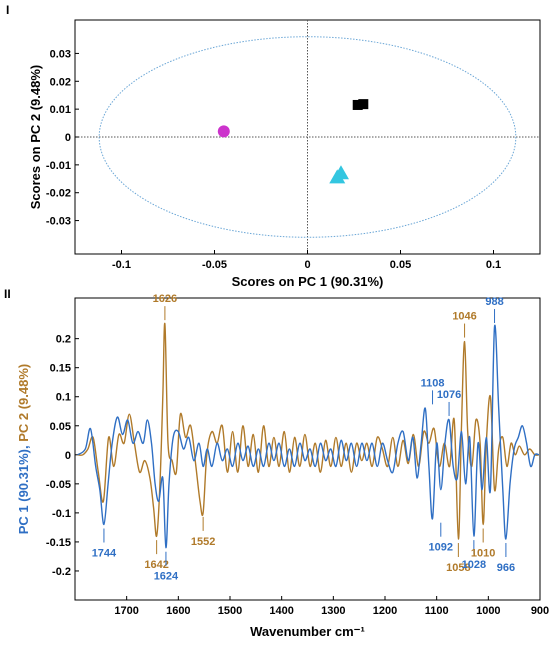  Describe the element at coordinates (165, 299) in the screenshot. I see `peak-label: 1626` at that location.